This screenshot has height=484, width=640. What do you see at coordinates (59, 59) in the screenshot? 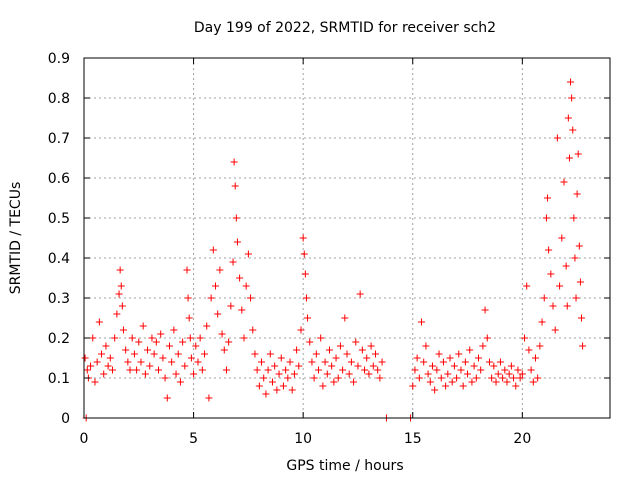
I see `y-tick-label: 0.9` at bounding box center [59, 59].